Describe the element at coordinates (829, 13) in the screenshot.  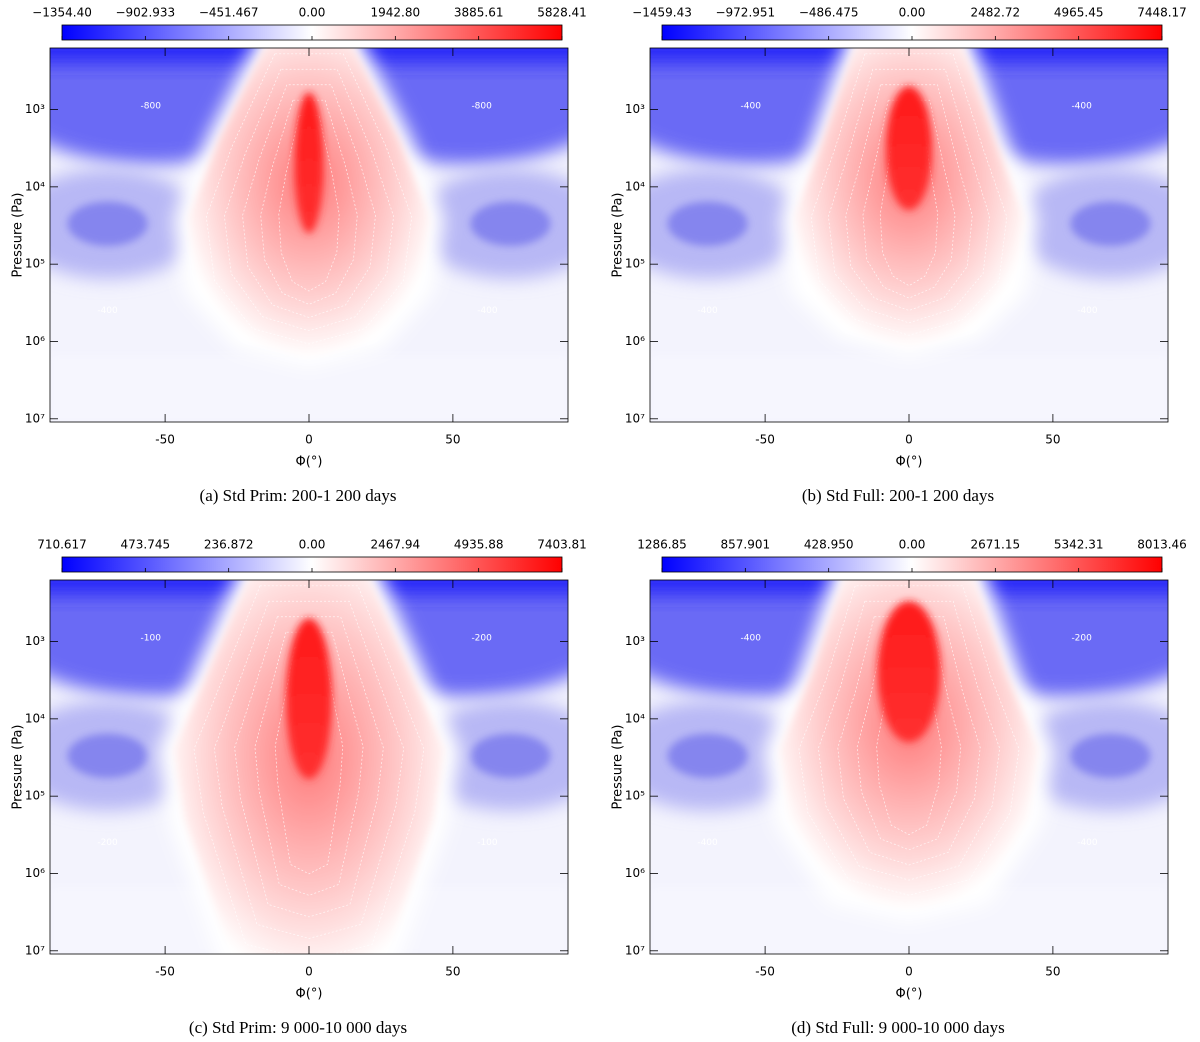
I see `colorbar-tick-label: −486.475` at that location.